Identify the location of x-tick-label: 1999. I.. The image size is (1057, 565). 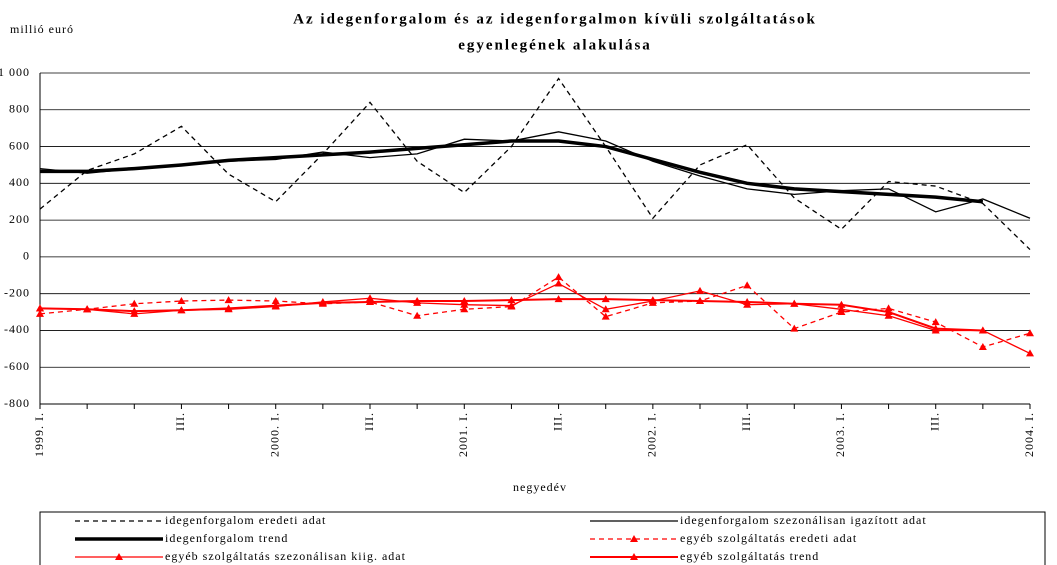
(39, 434).